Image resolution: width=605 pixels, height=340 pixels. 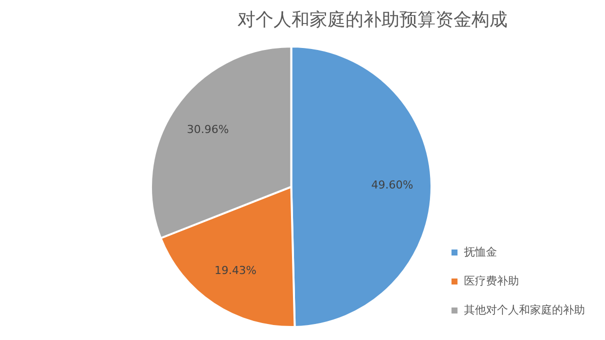 I want to click on data-label: 19.43%, so click(x=235, y=270).